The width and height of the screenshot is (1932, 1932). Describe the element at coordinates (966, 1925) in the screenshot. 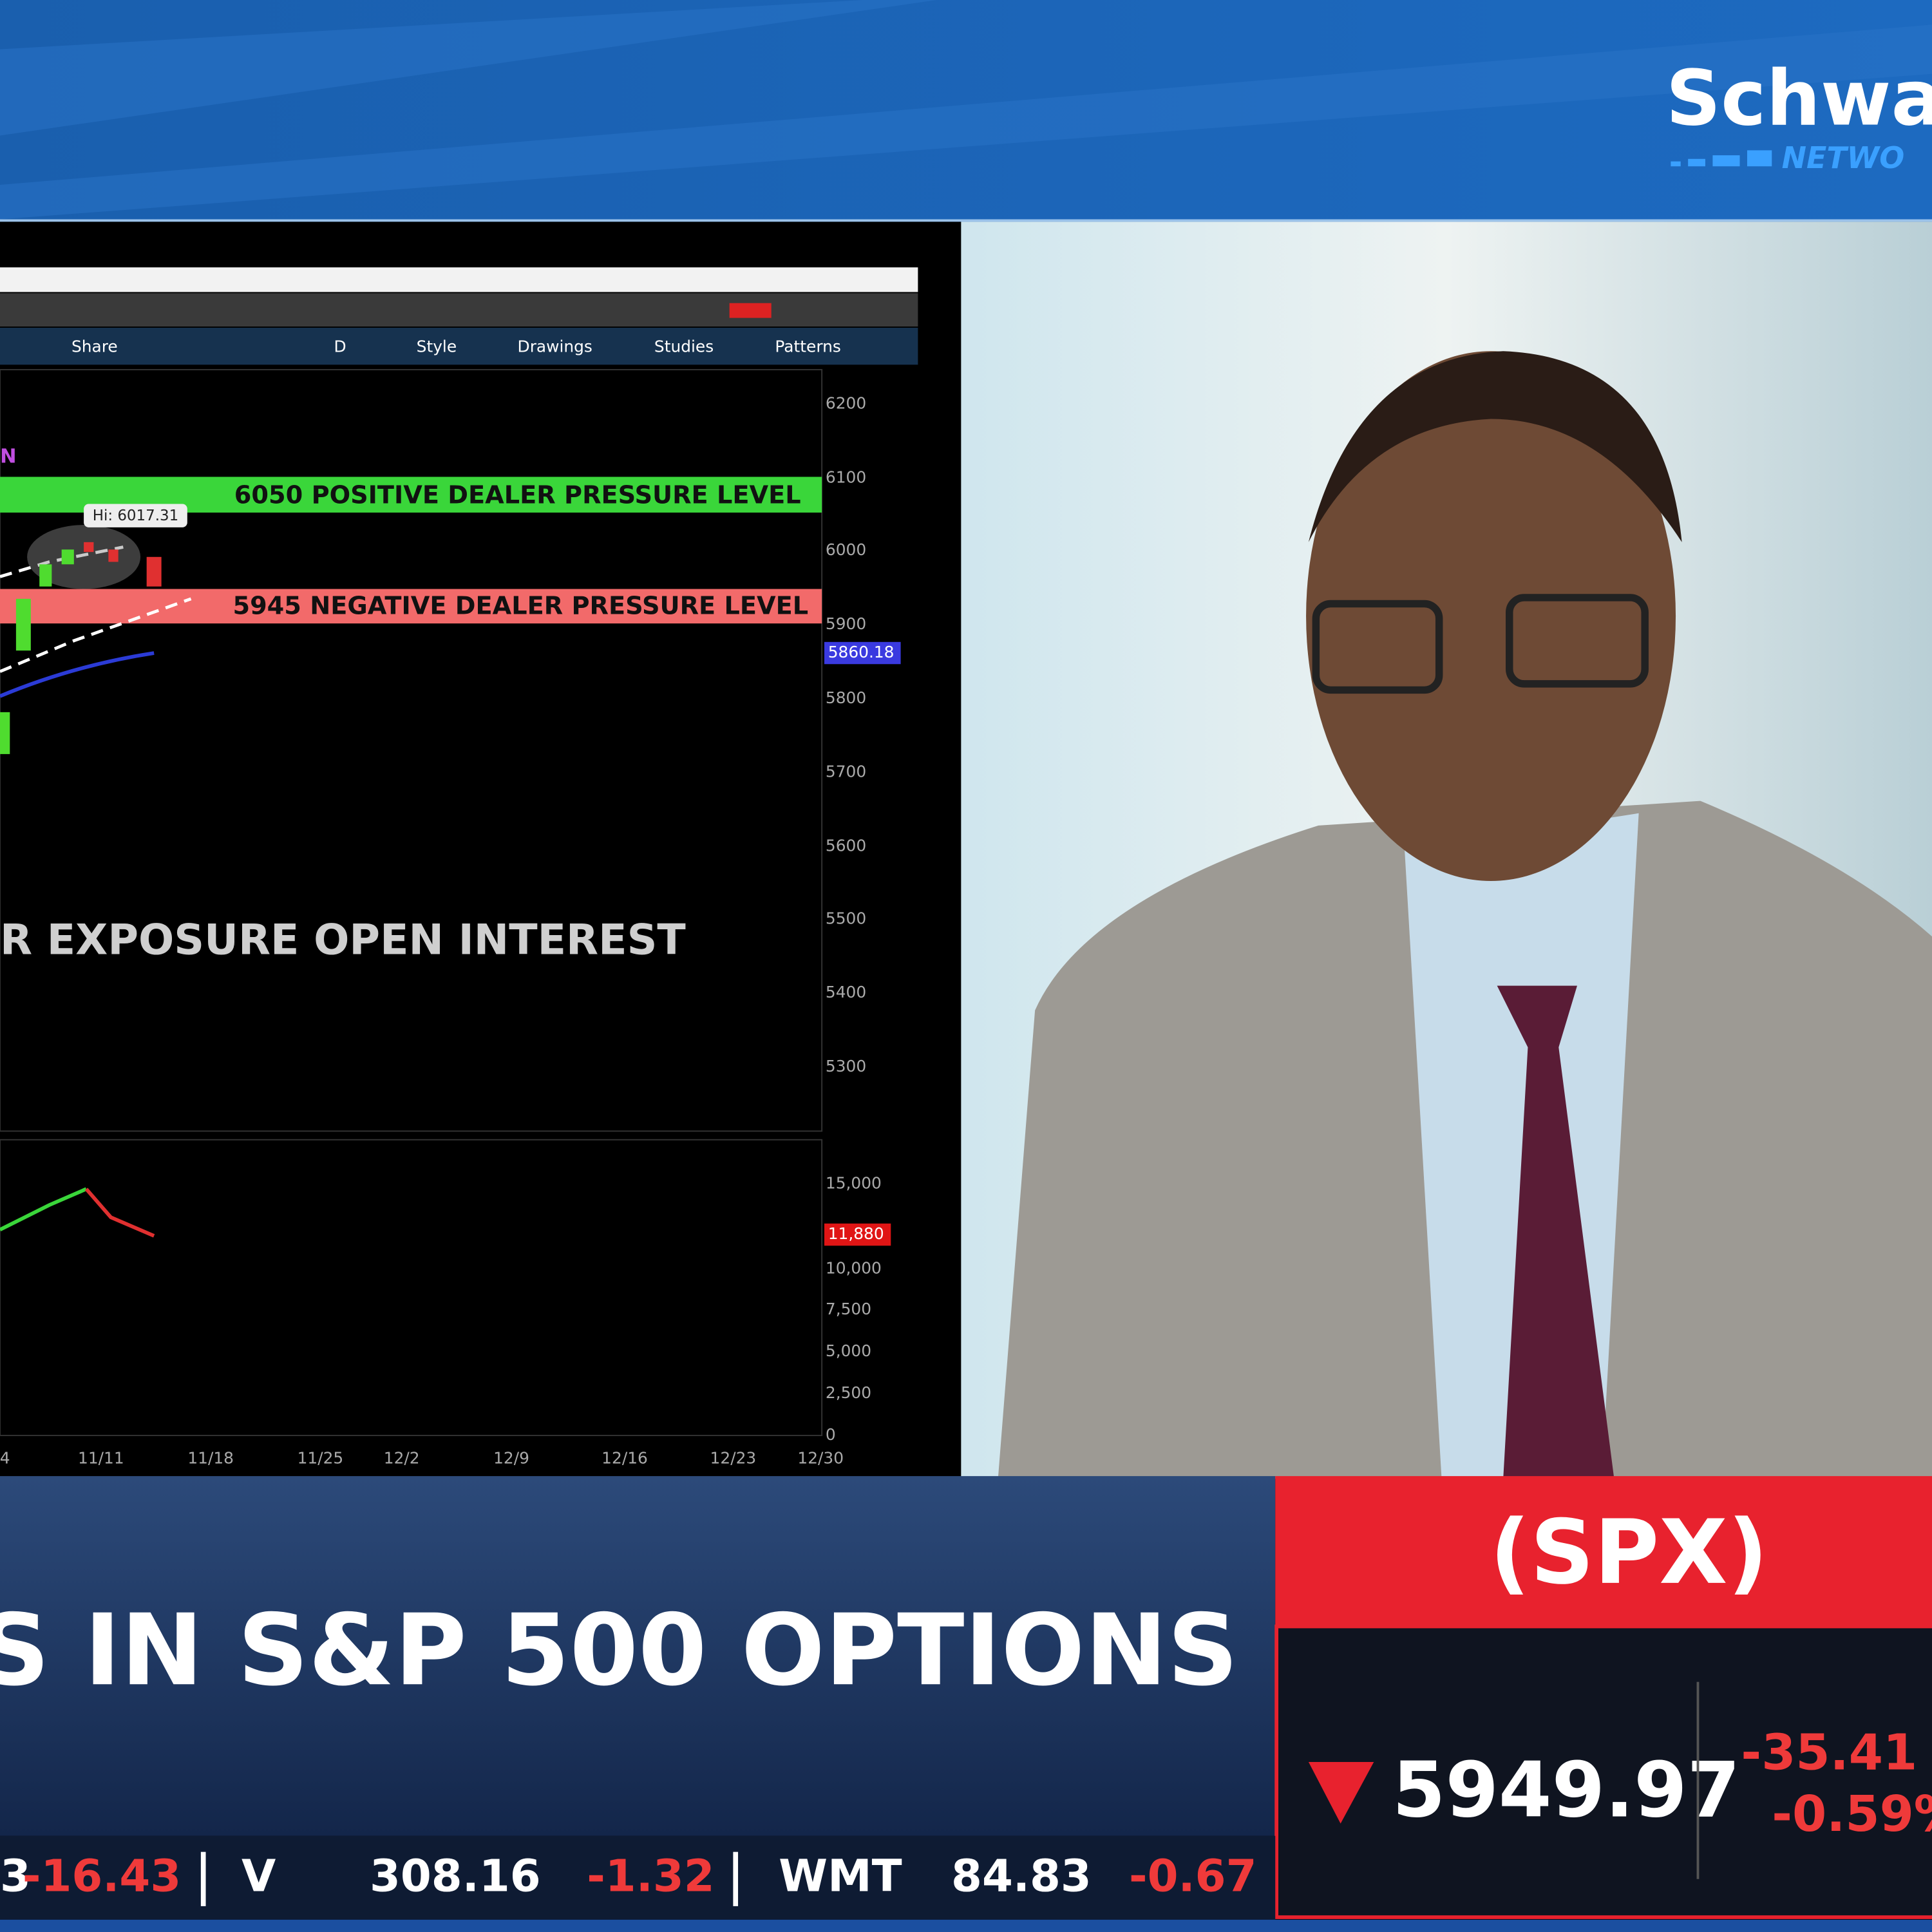

I see `bottom-strip` at that location.